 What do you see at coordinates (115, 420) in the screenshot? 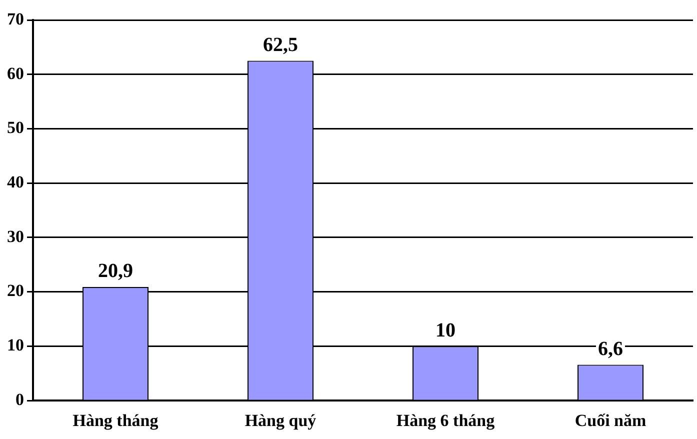
I see `x-tick-label: Hàng tháng` at bounding box center [115, 420].